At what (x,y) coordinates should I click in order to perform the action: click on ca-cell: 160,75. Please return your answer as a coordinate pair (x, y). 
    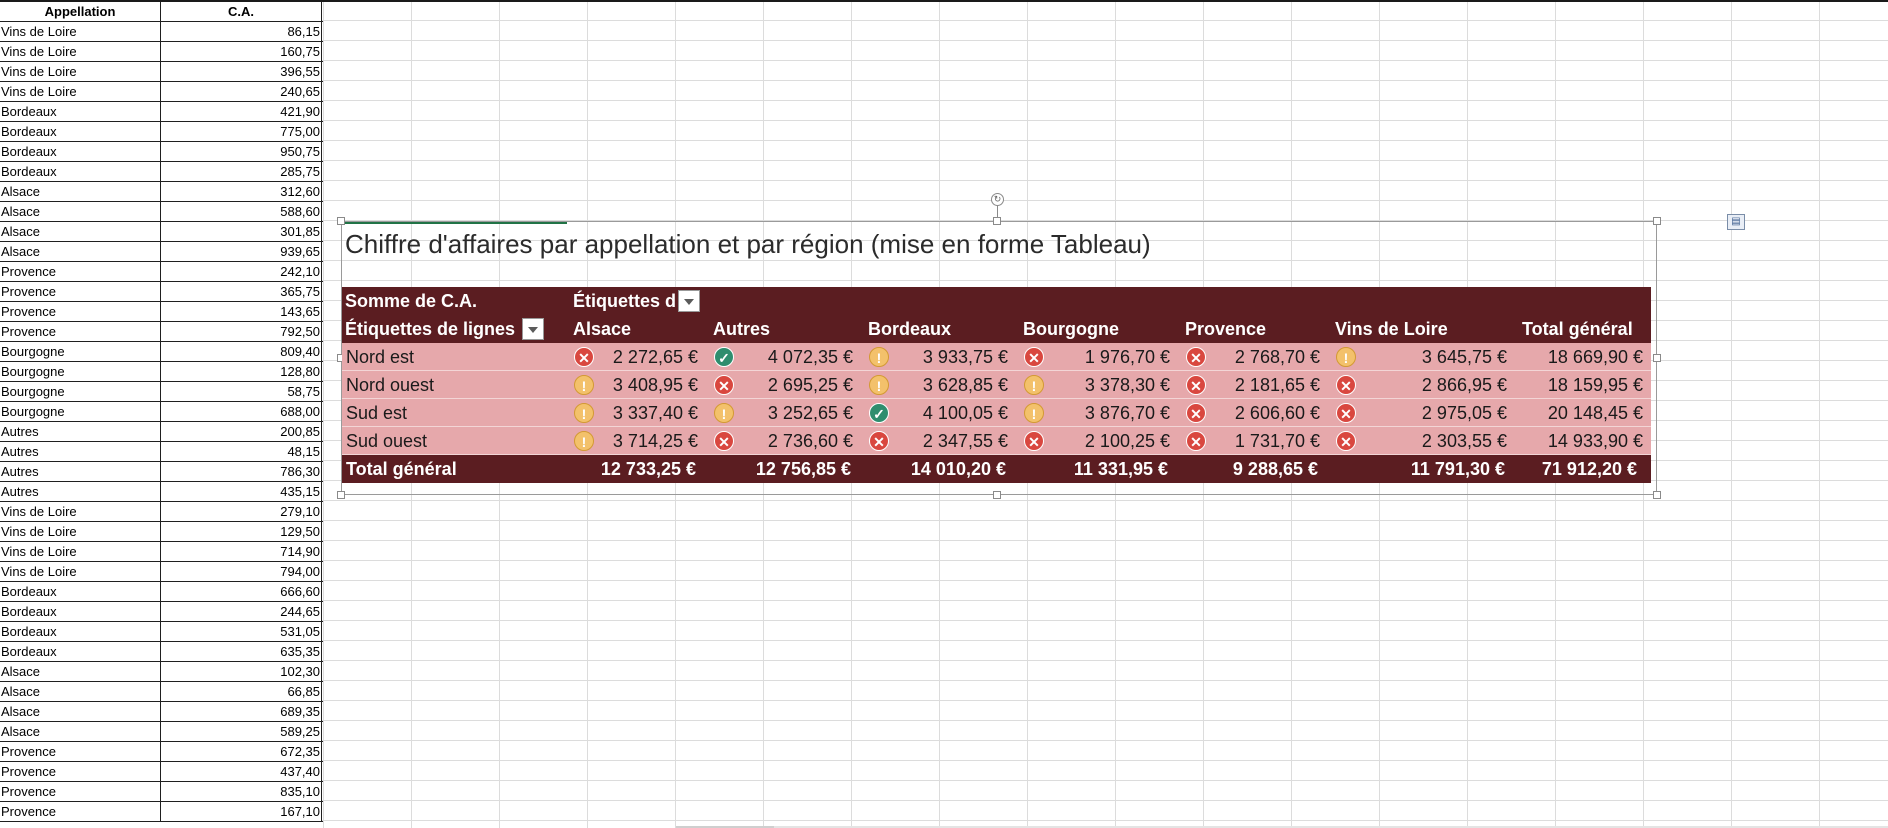
    Looking at the image, I should click on (241, 51).